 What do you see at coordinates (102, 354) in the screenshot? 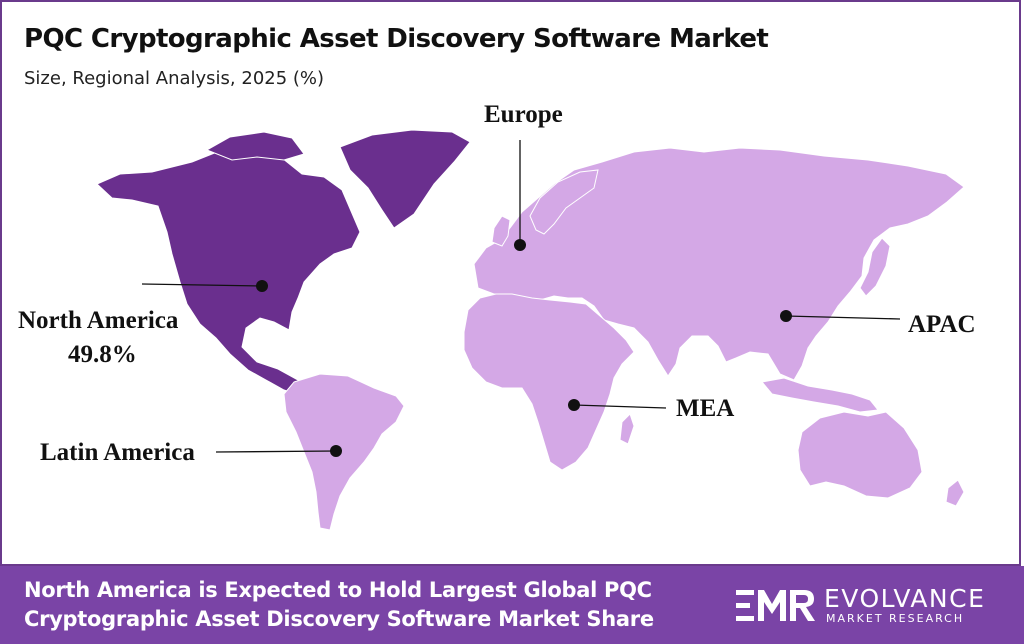
I see `label-north-america-share: 49.8%` at bounding box center [102, 354].